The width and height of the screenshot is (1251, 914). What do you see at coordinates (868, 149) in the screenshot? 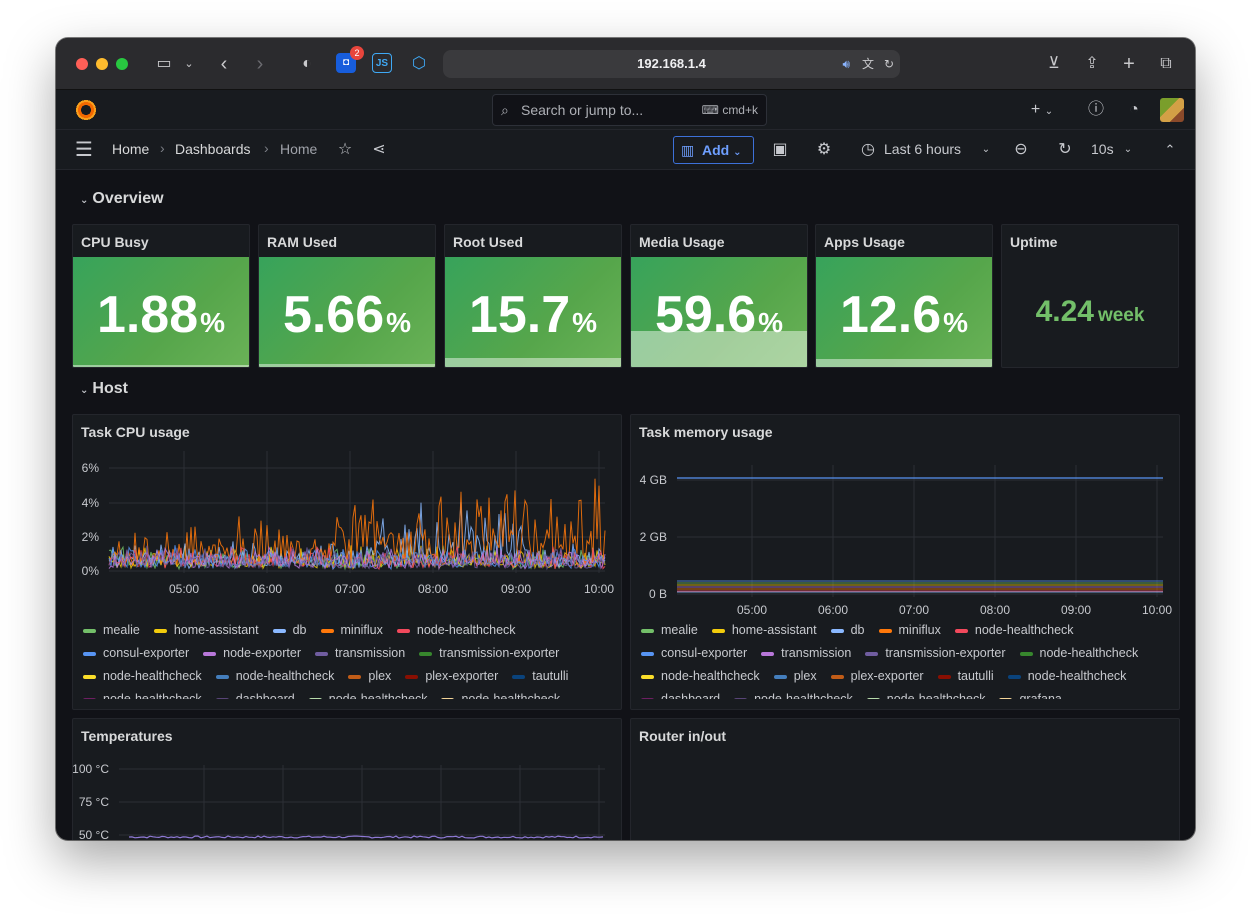
I see `clock-icon: ◷` at bounding box center [868, 149].